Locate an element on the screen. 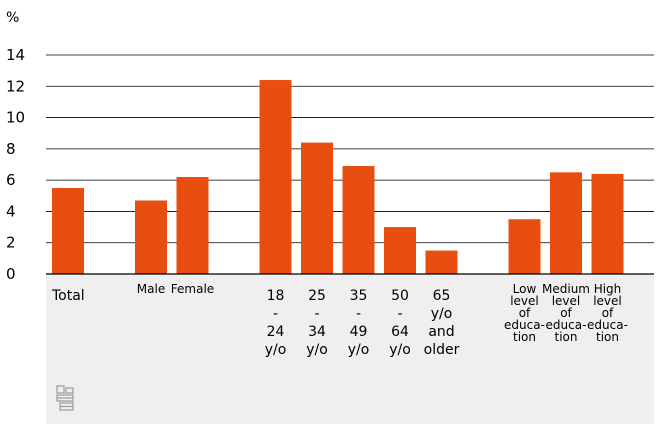 Image resolution: width=665 pixels, height=427 pixels. x-tick-label: Total is located at coordinates (68, 296).